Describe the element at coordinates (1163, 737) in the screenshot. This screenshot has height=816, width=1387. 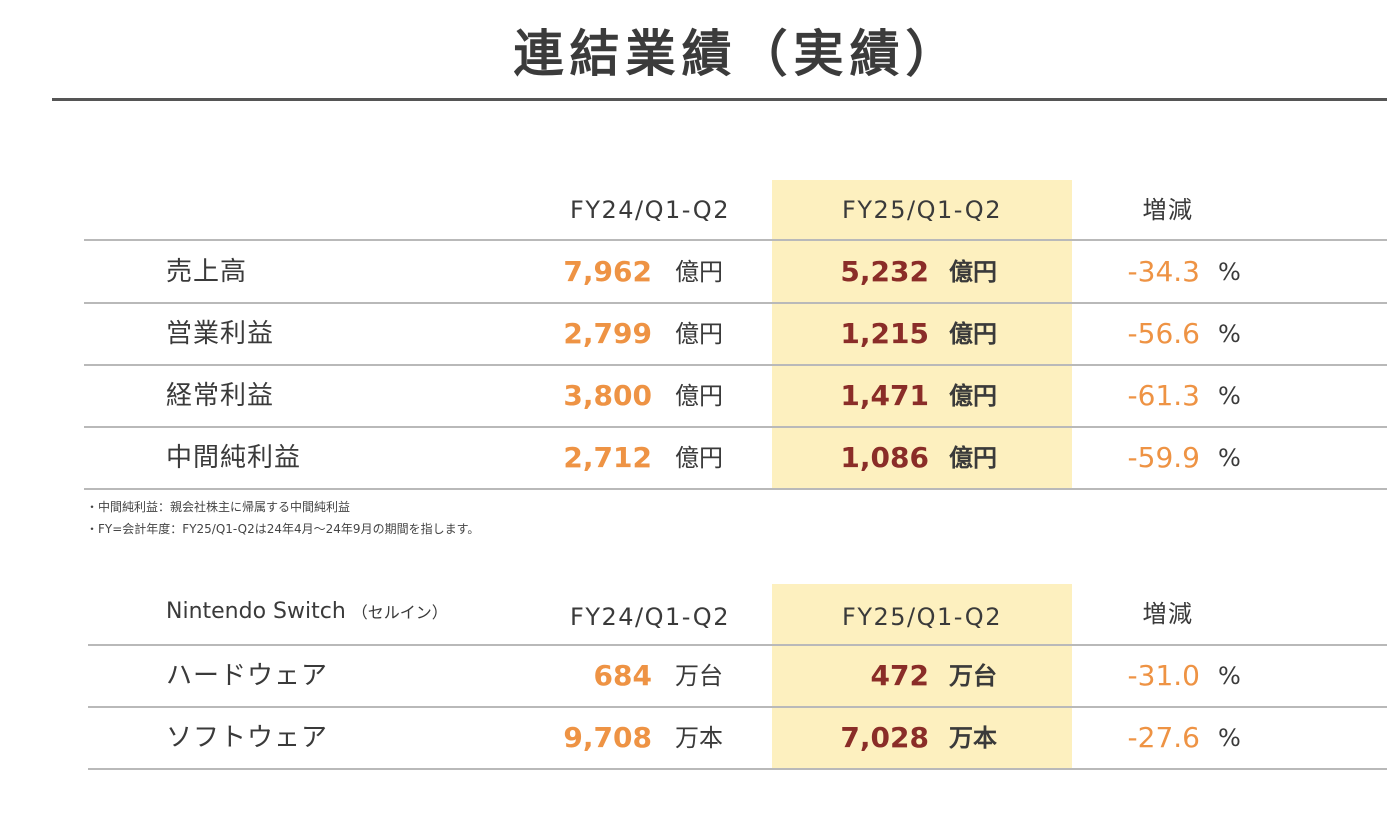
I see `change-value: -27.6` at that location.